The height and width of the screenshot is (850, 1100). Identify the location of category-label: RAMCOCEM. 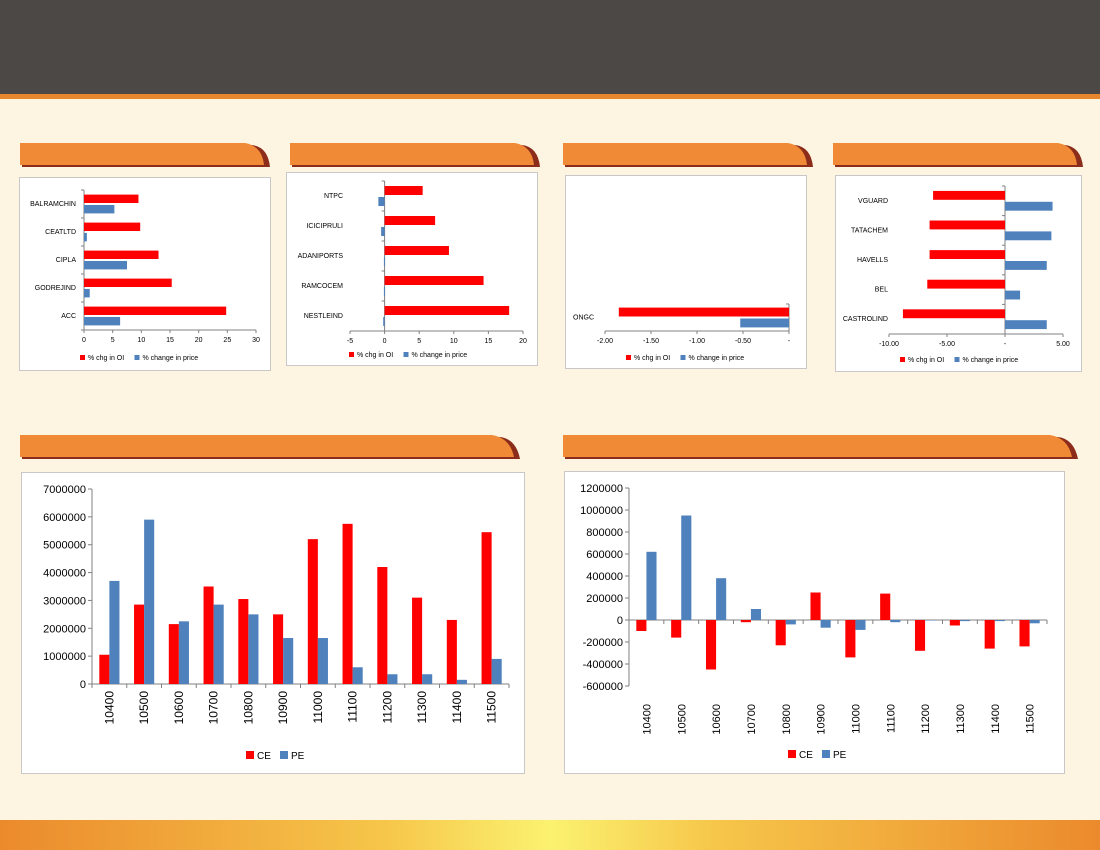
(322, 286).